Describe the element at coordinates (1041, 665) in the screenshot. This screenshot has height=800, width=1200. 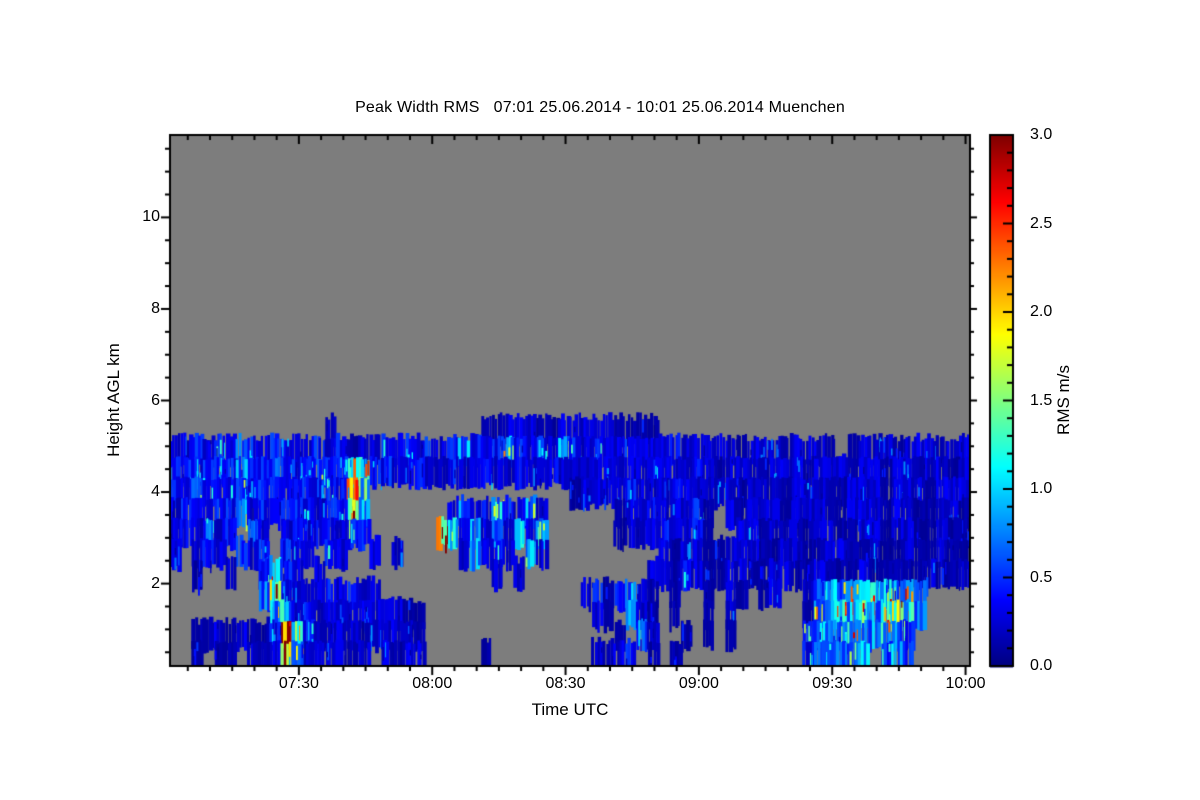
I see `colorbar-tick-label: 0.0` at that location.